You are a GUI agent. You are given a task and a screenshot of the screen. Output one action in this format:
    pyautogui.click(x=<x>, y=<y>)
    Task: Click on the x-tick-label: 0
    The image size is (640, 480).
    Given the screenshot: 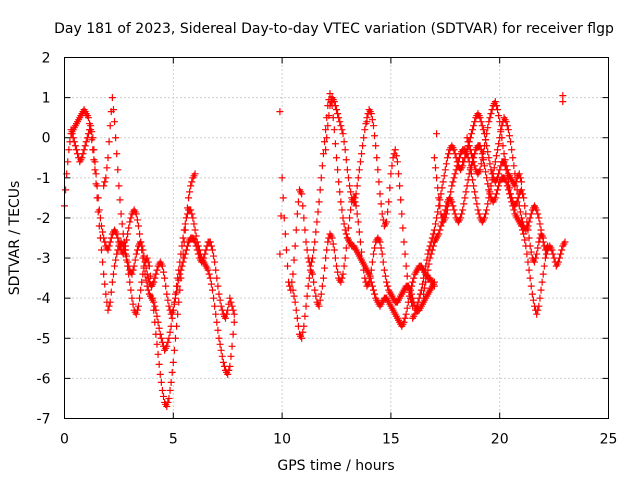 What is the action you would take?
    pyautogui.click(x=64, y=440)
    